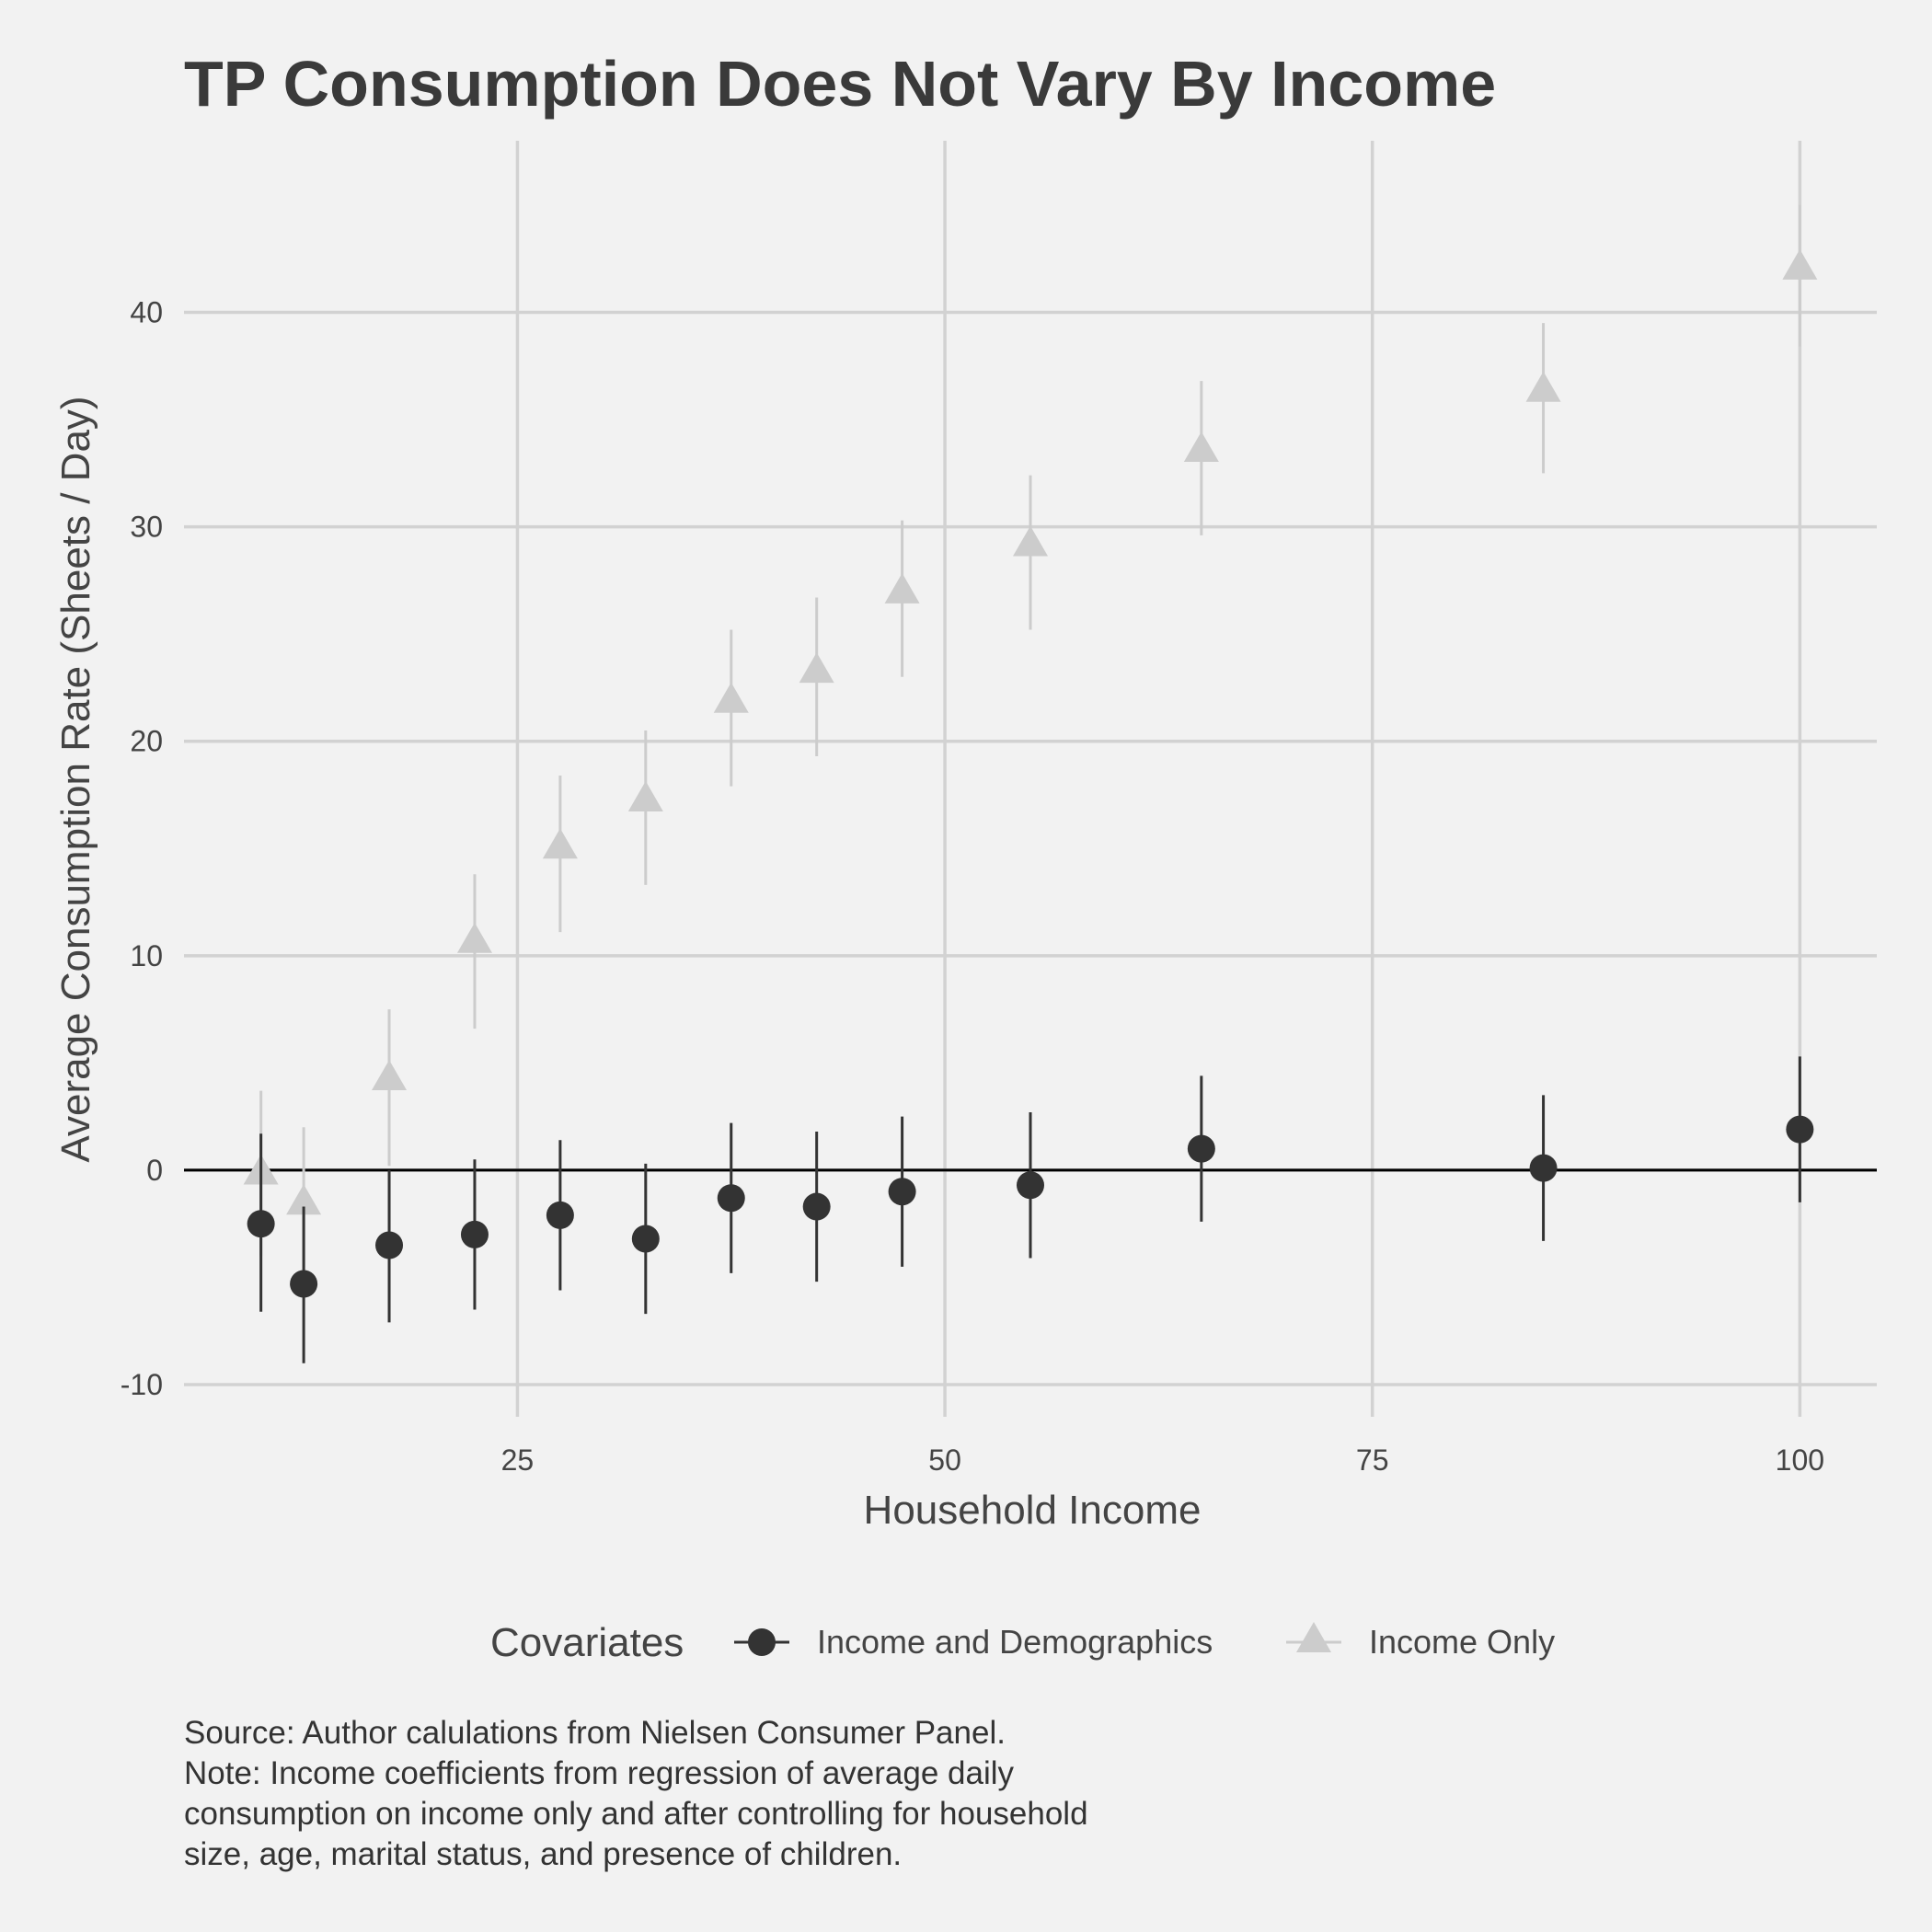 The image size is (1932, 1932). What do you see at coordinates (840, 84) in the screenshot?
I see `chart-title: TP Consumption Does Not Vary By Income` at bounding box center [840, 84].